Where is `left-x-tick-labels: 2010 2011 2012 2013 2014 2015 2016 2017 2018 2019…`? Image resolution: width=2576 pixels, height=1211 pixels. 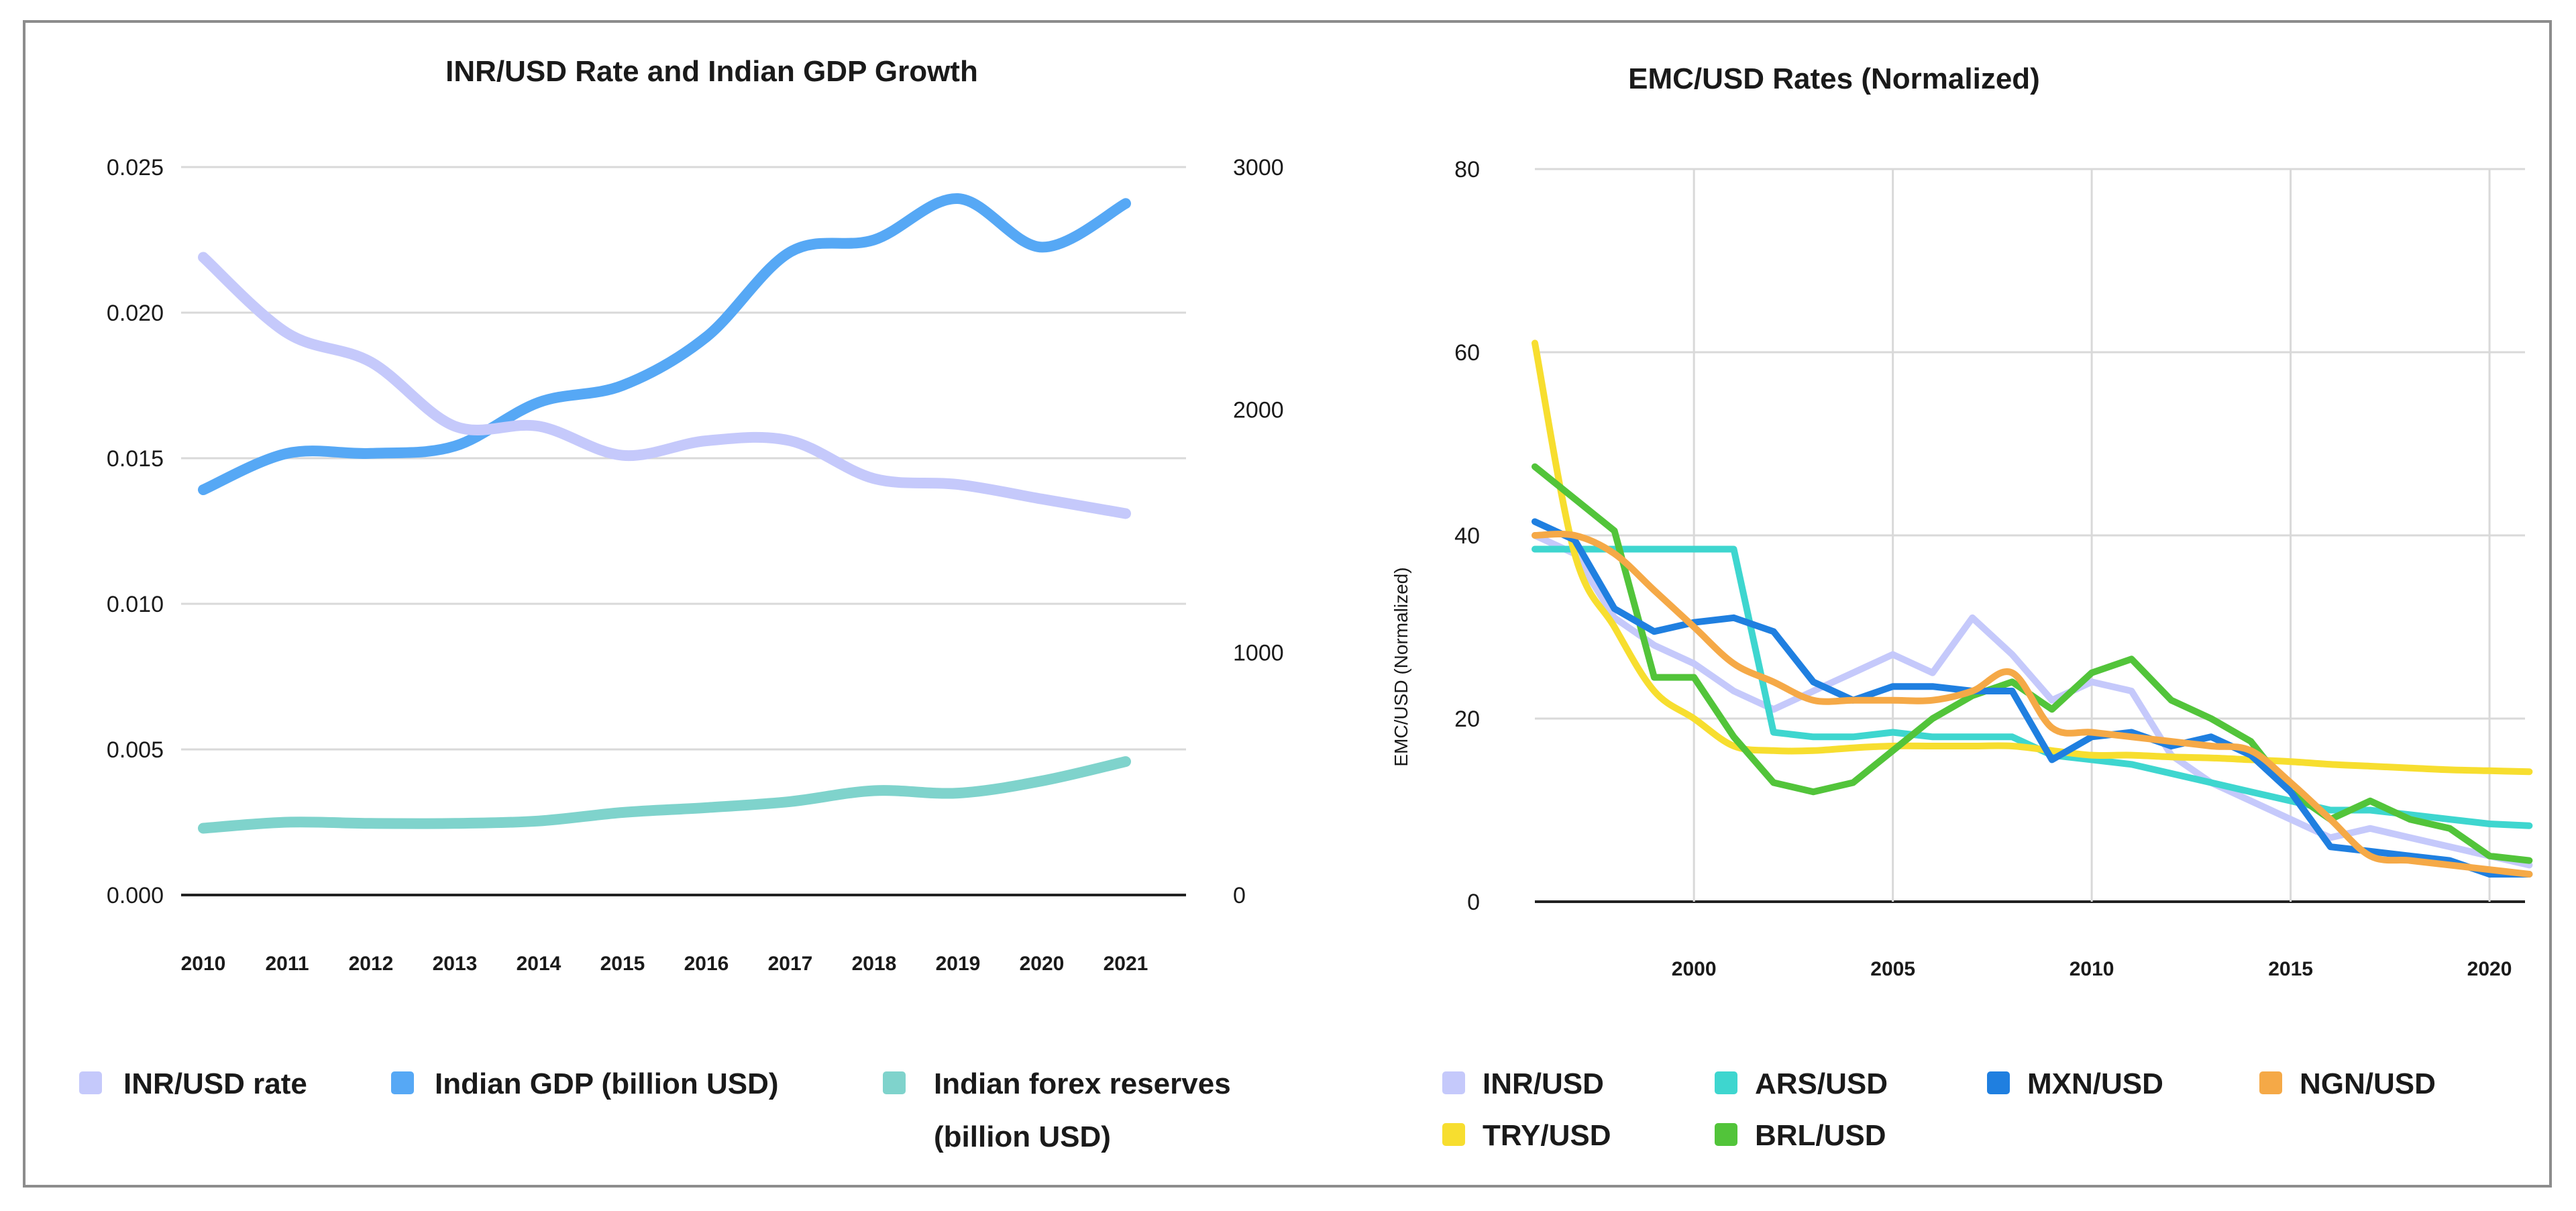
left-x-tick-labels: 2010 2011 2012 2013 2014 2015 2016 2017 2018 2019… is located at coordinates (664, 964).